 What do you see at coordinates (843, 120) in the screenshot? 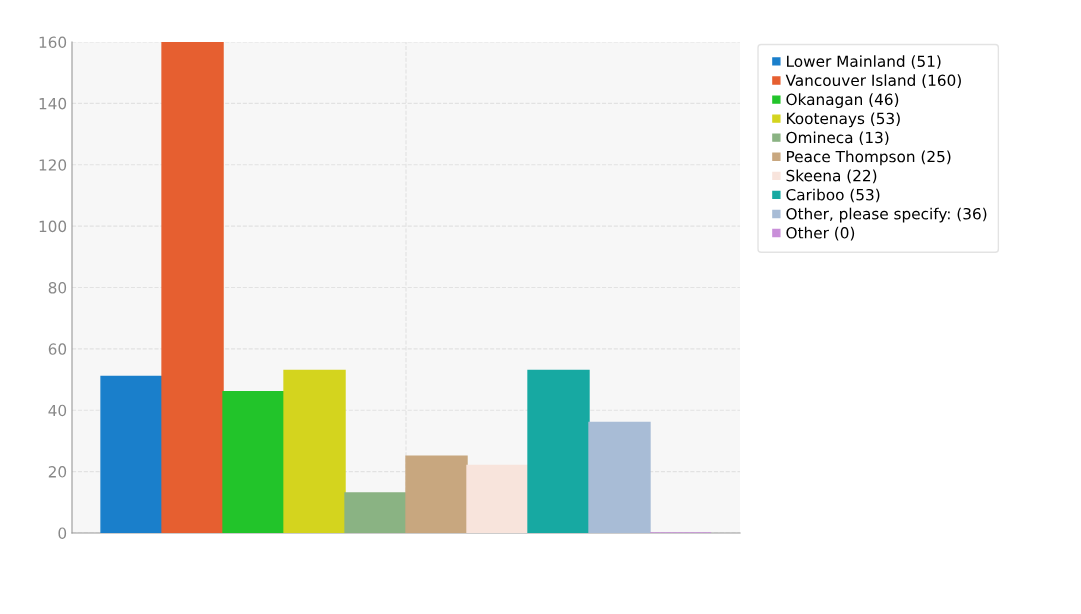
I see `legend-label: Kootenays (53)` at bounding box center [843, 120].